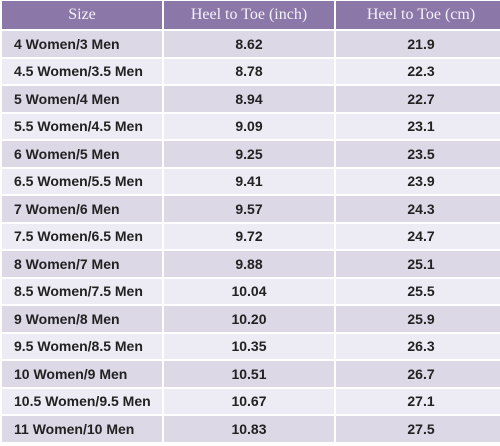 Image resolution: width=500 pixels, height=446 pixels. Describe the element at coordinates (82, 429) in the screenshot. I see `size-cell: 11 Women/10 Men` at that location.